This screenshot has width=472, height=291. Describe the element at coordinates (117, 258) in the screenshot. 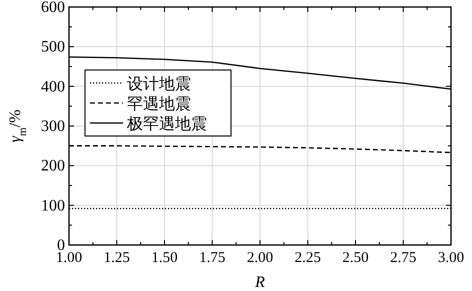

I see `x-tick-label: 1.25` at that location.